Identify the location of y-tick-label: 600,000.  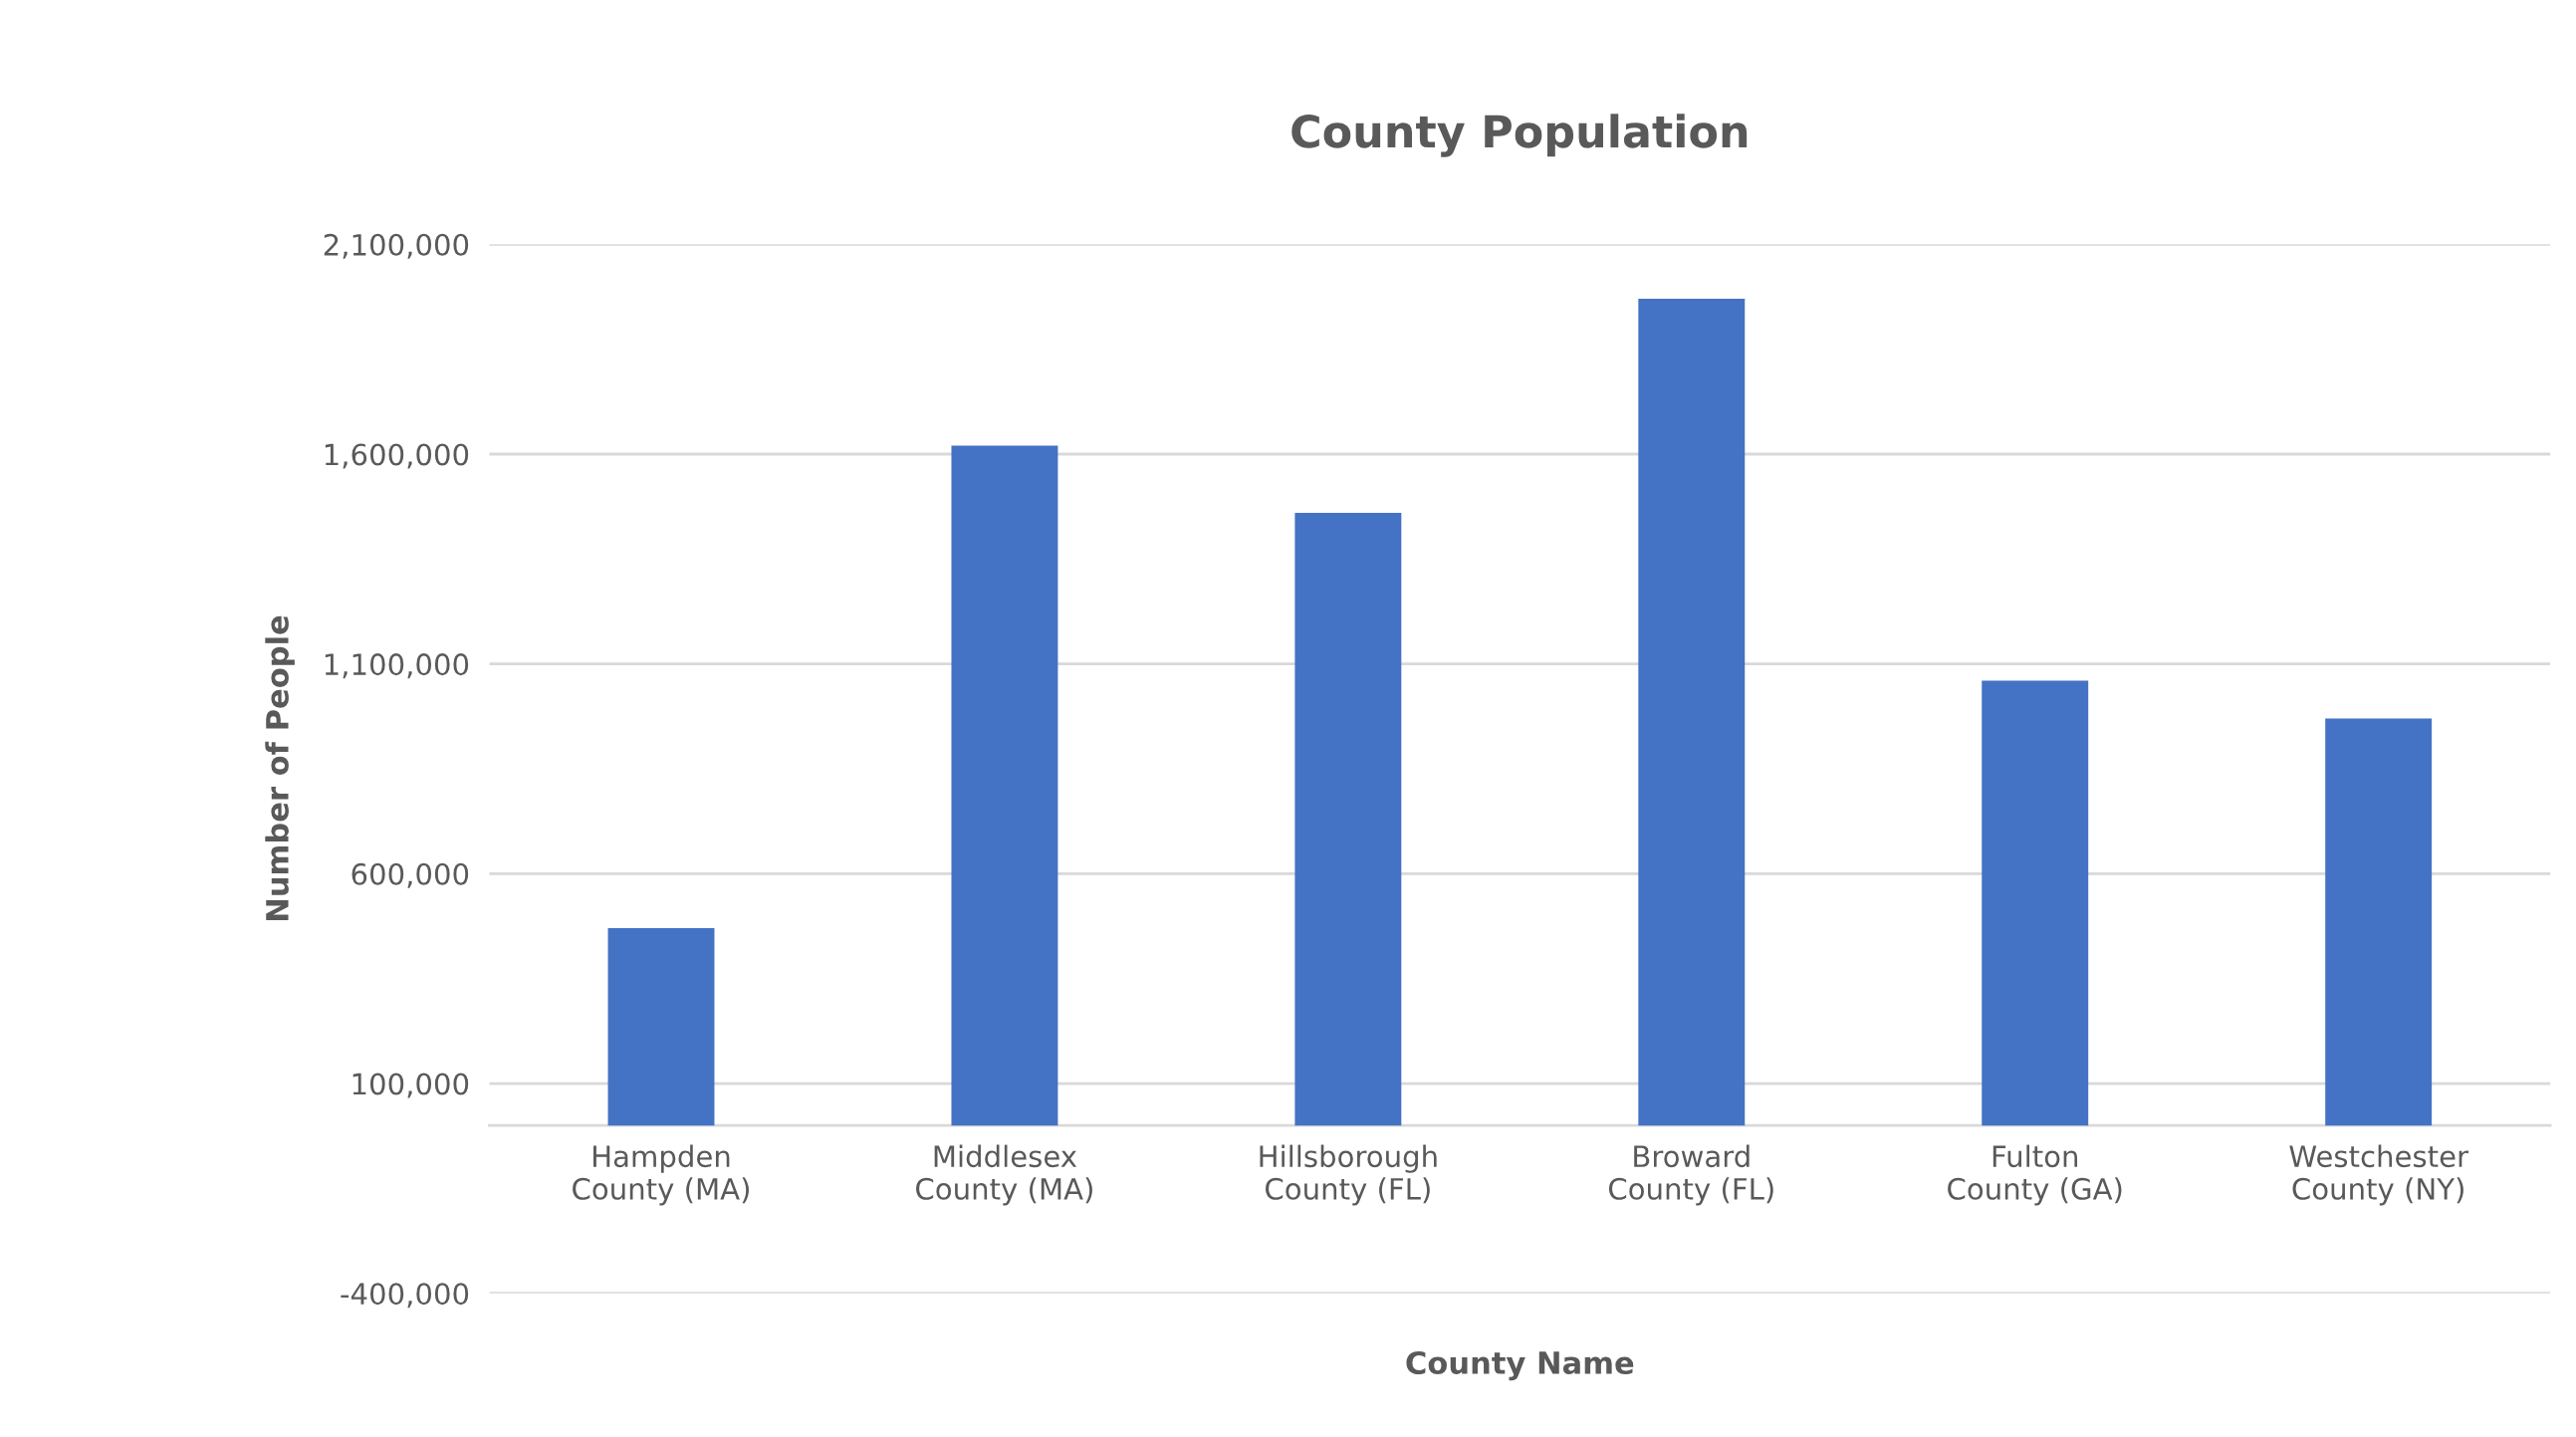
(410, 875).